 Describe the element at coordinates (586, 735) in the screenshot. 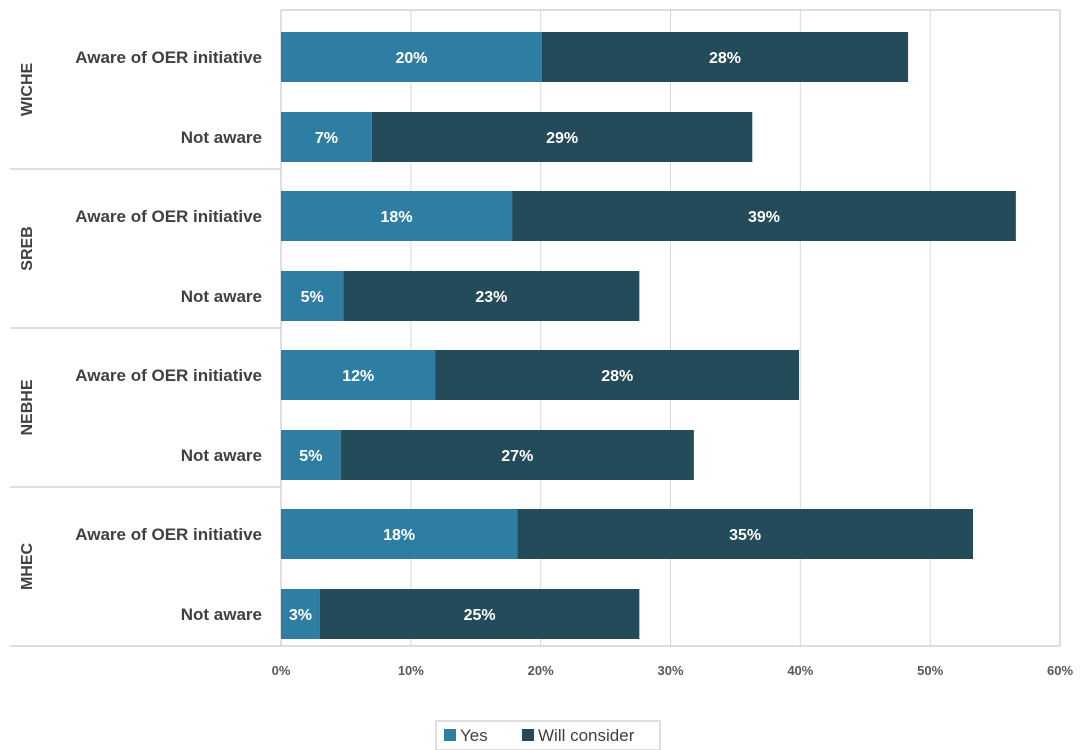

I see `legend-label: Will consider` at that location.